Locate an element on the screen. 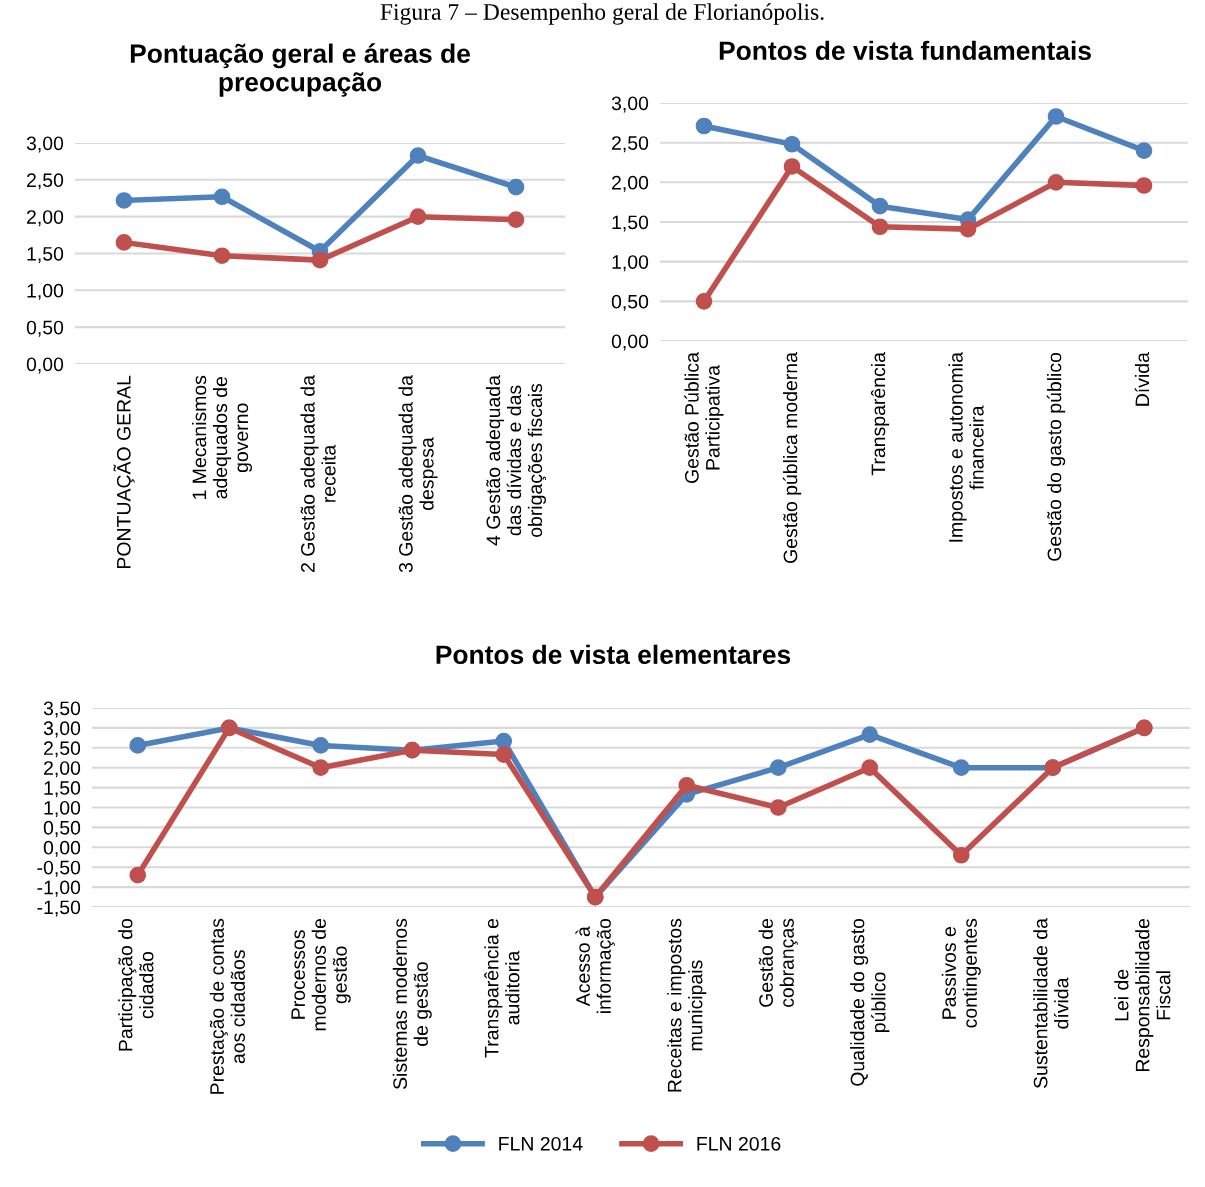 This screenshot has width=1205, height=1187. x-tick-label: Sistemas modernos de gestão is located at coordinates (412, 1004).